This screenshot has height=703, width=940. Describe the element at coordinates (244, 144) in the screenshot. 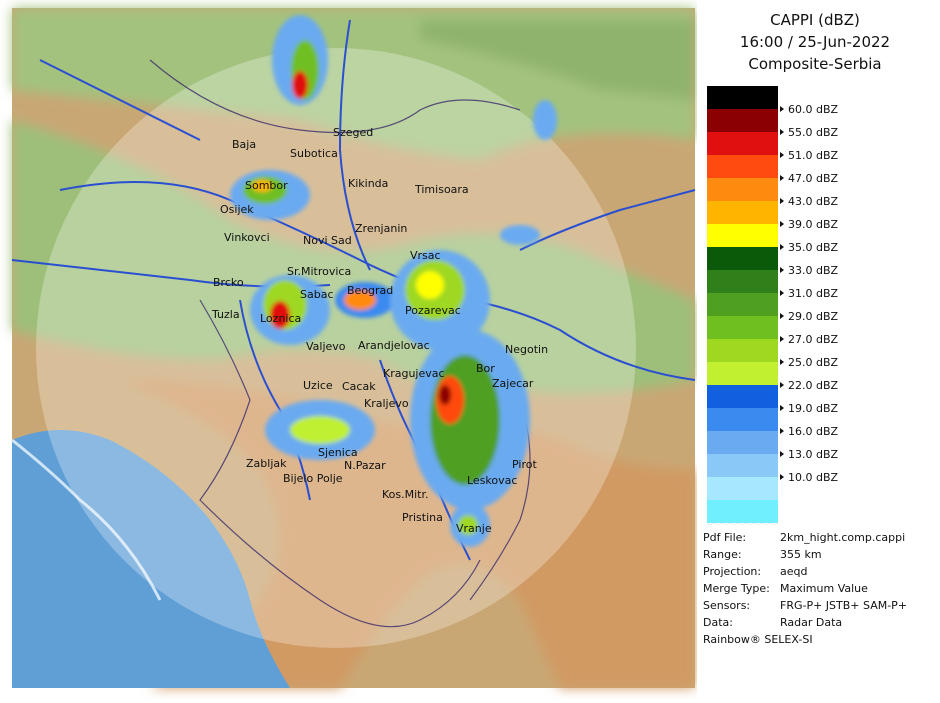

I see `city-label: Baja` at that location.